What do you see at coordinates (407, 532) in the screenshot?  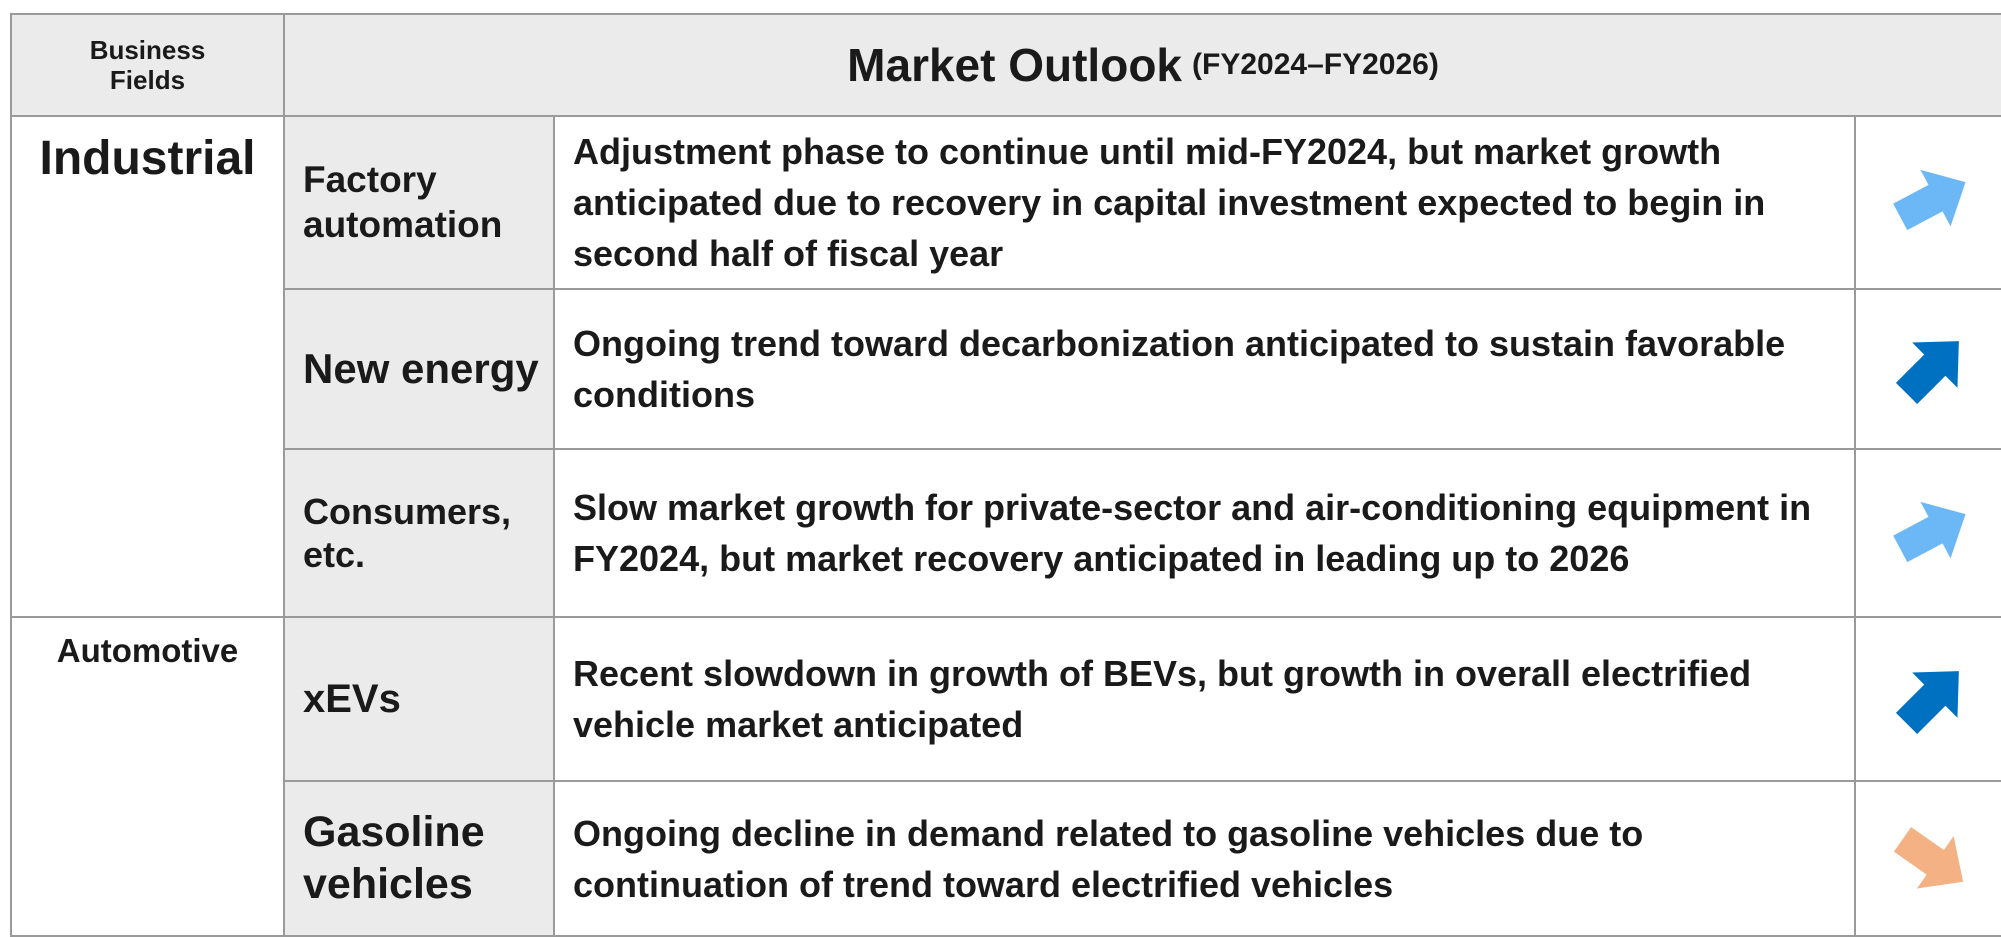 I see `field-text: Consumers, etc.` at bounding box center [407, 532].